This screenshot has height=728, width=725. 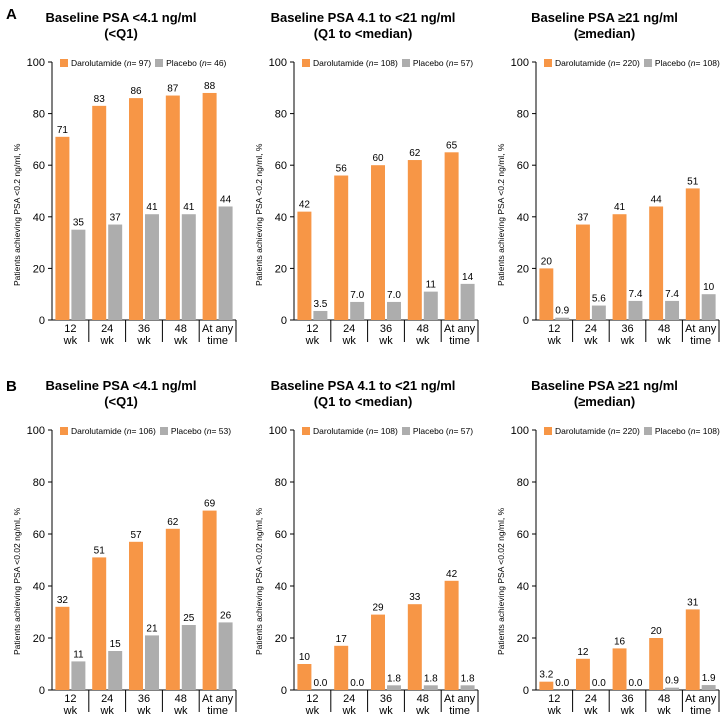 I want to click on data-label: 26, so click(x=226, y=615).